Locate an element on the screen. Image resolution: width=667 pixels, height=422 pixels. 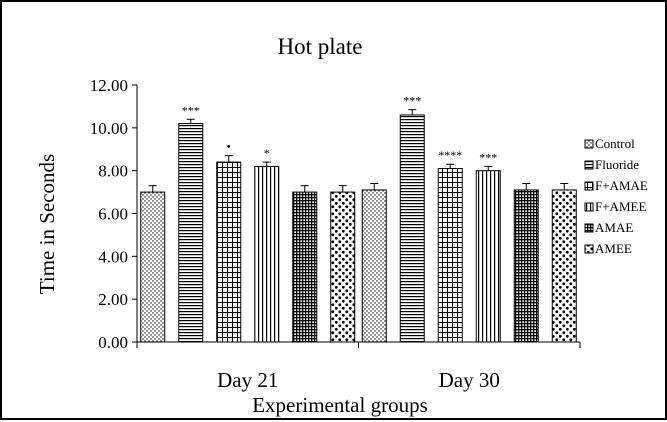
x-ticks: Day 21 Day 30 is located at coordinates (358, 367).